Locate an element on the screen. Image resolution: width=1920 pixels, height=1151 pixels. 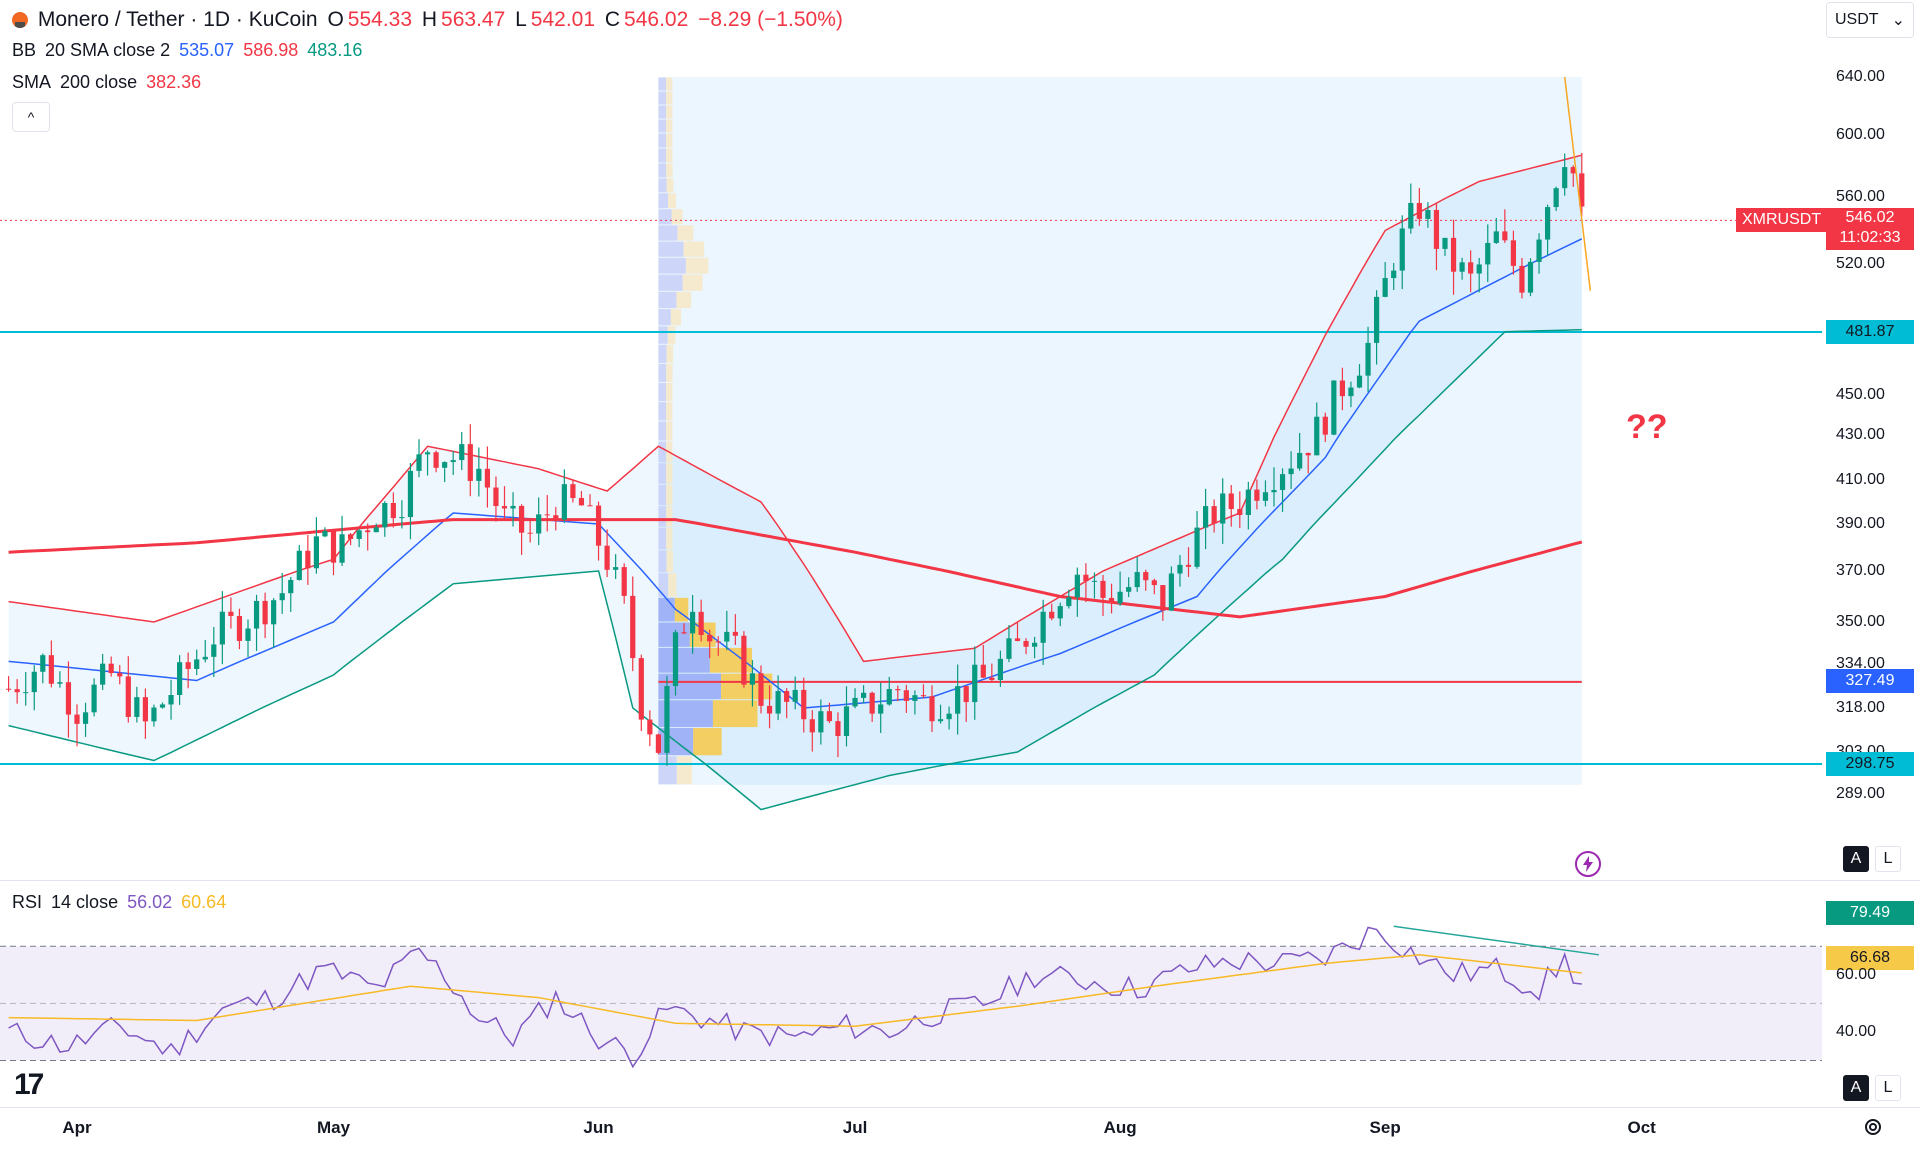
high-label: H is located at coordinates (429, 19).